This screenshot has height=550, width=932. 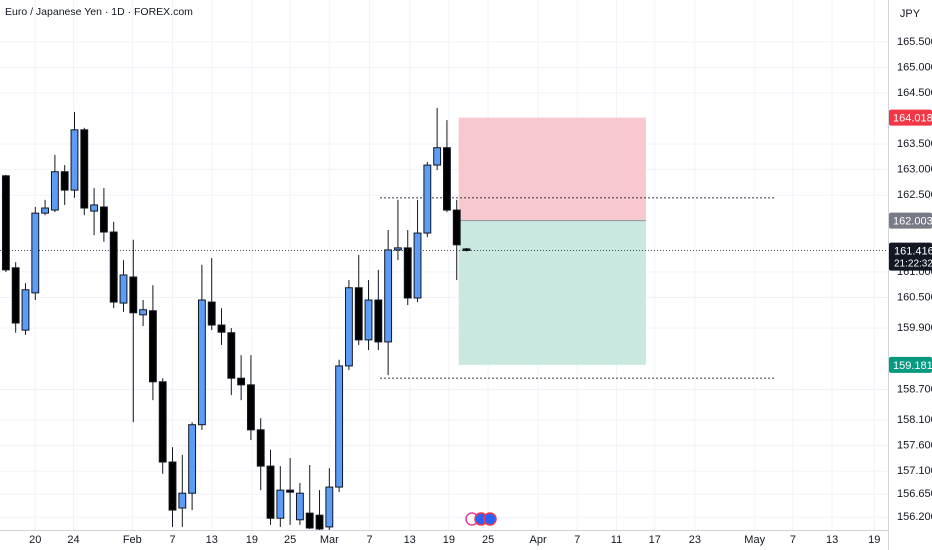 What do you see at coordinates (910, 14) in the screenshot?
I see `currency-label: JPY` at bounding box center [910, 14].